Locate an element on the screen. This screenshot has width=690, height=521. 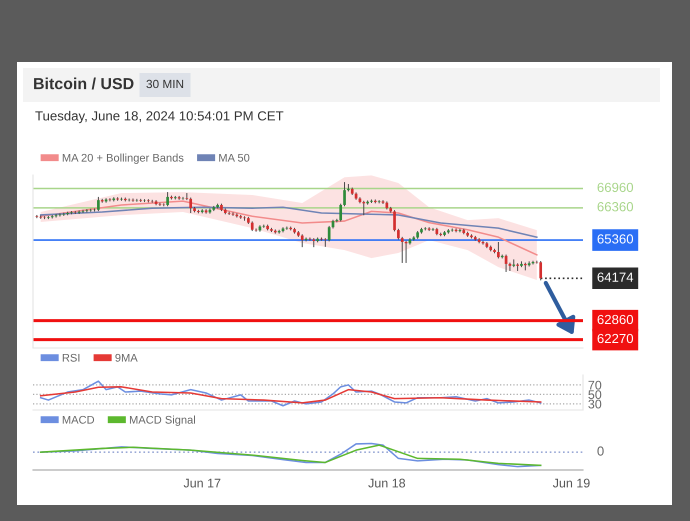
y-tick-label: 70 is located at coordinates (595, 385).